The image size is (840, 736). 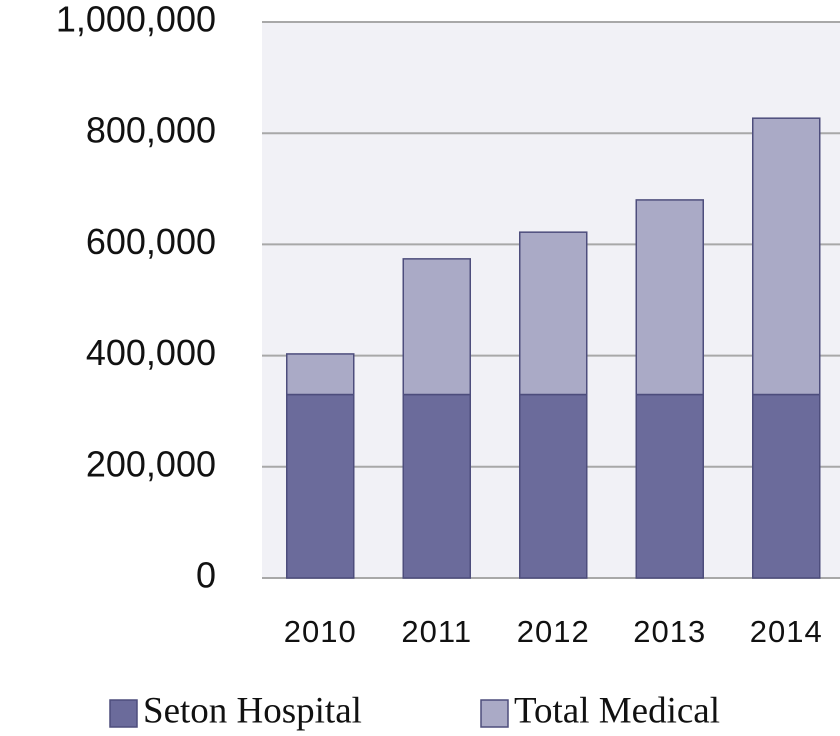 I want to click on x-tick-label: 2010, so click(x=320, y=631).